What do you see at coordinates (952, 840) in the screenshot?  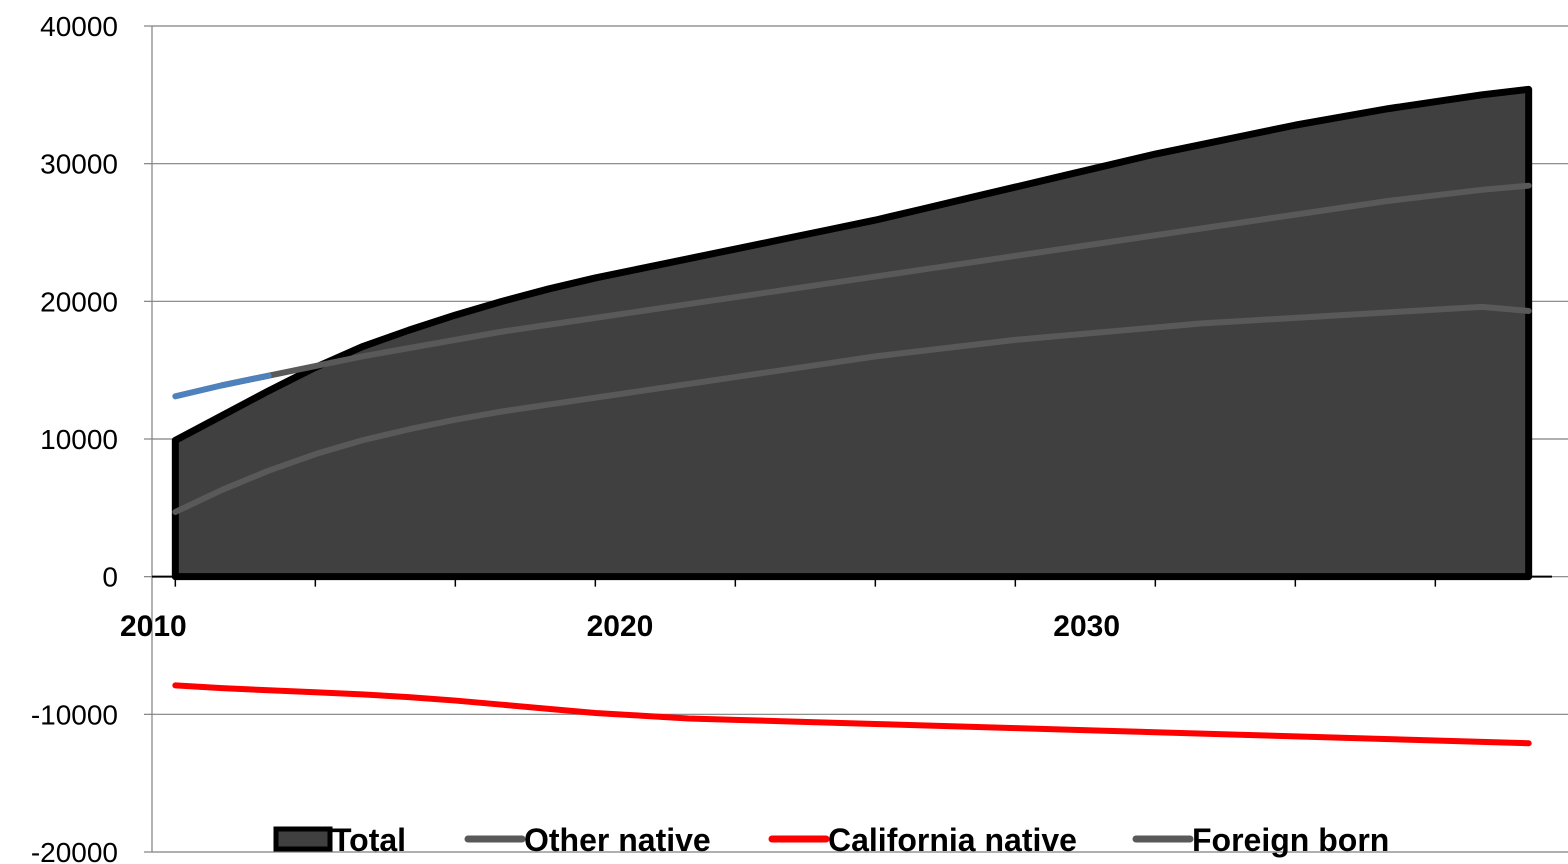 I see `legend-label-california-native: California native` at bounding box center [952, 840].